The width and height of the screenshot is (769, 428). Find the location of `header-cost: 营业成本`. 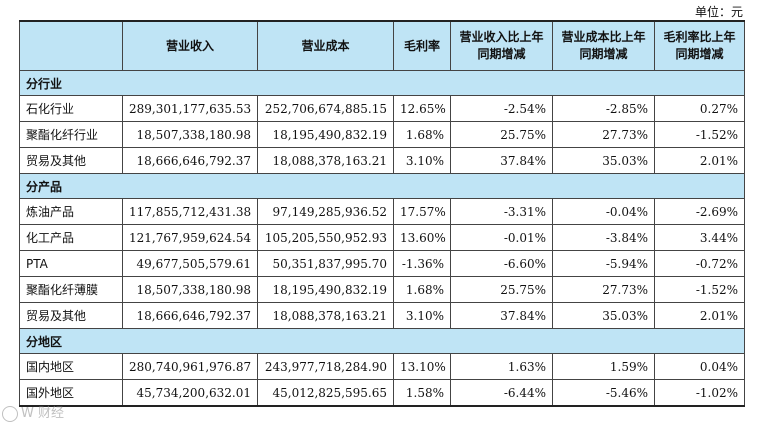

header-cost: 营业成本 is located at coordinates (325, 45).